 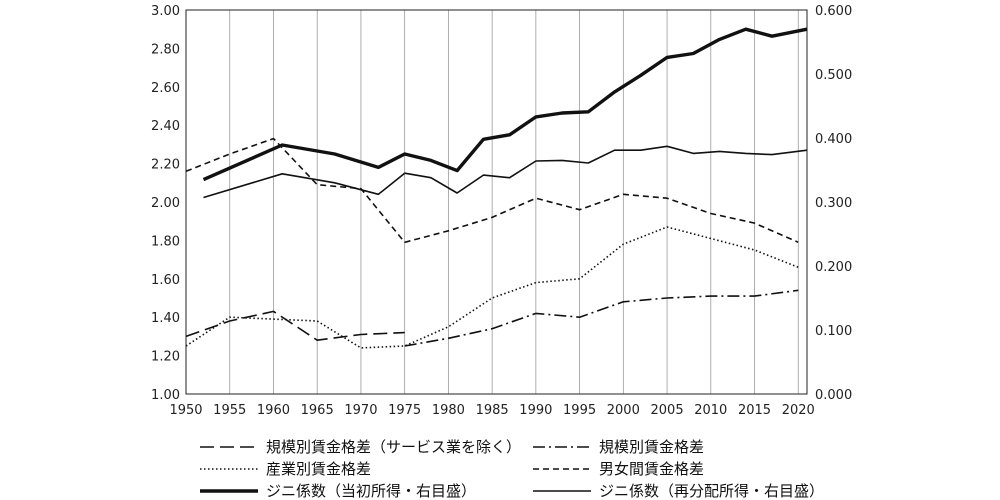 I want to click on x-tick-label: 1970, so click(x=360, y=410).